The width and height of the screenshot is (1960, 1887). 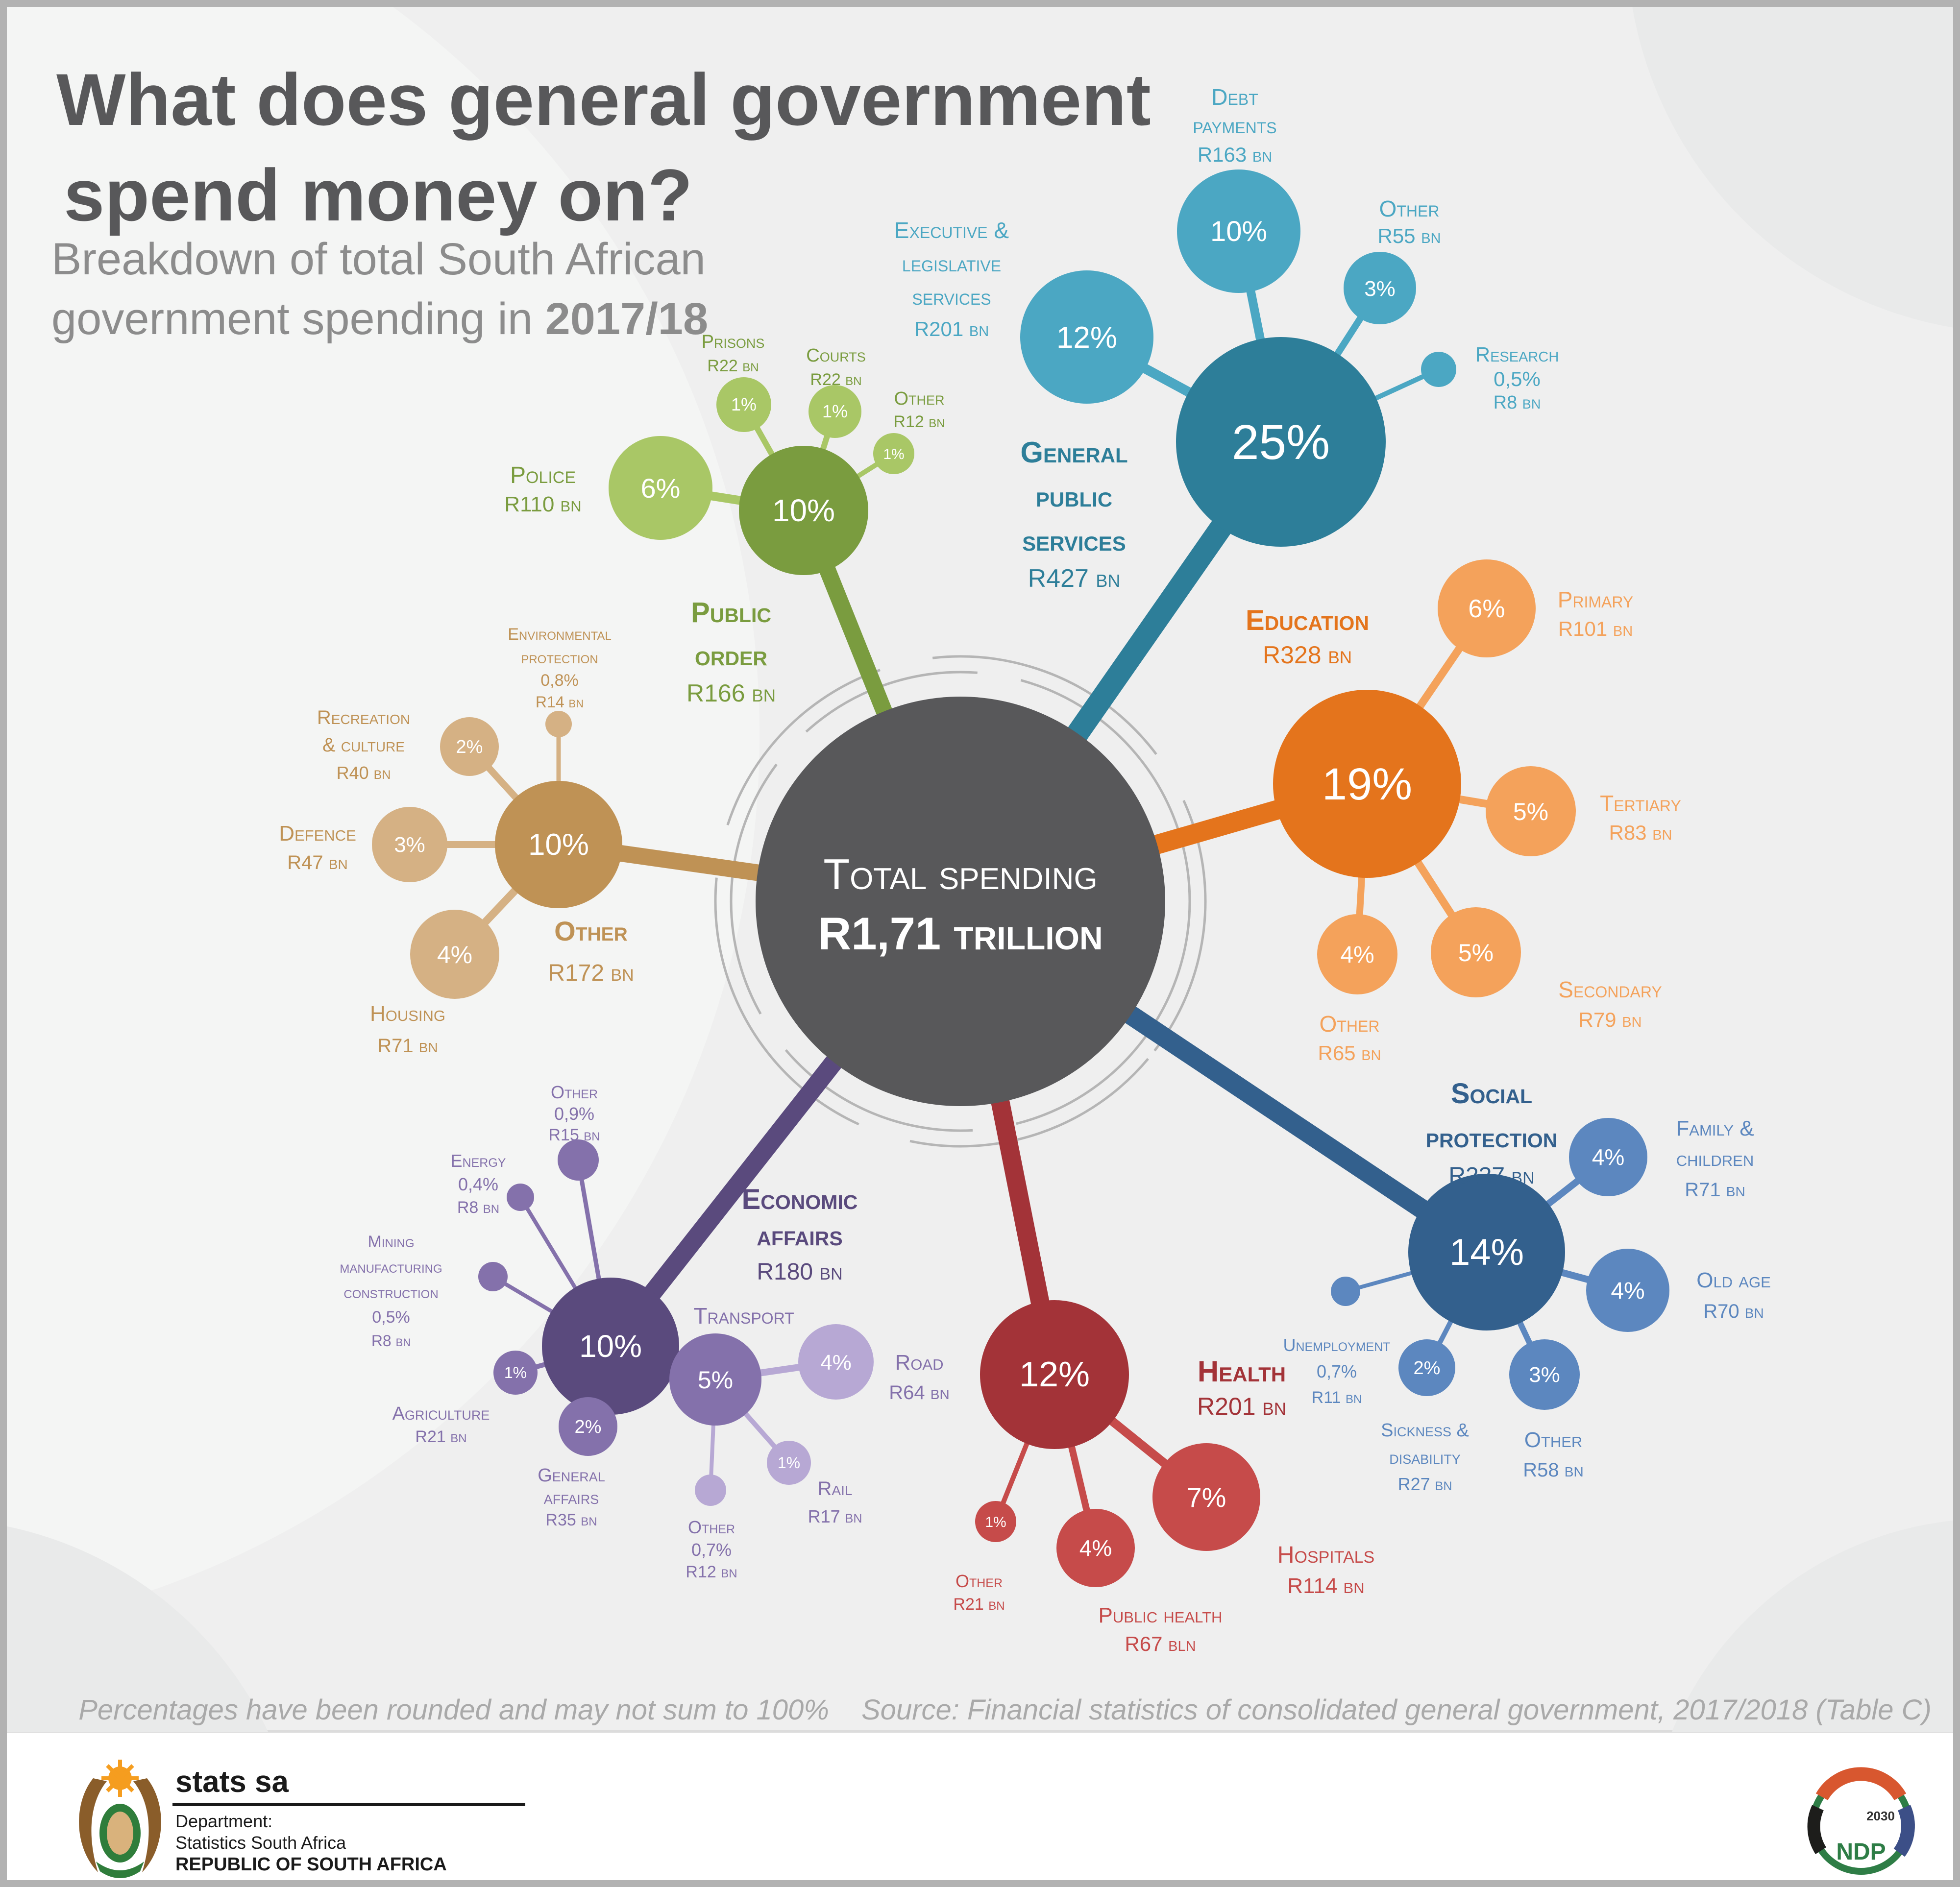 What do you see at coordinates (799, 1272) in the screenshot?
I see `economic-value: R180 bn` at bounding box center [799, 1272].